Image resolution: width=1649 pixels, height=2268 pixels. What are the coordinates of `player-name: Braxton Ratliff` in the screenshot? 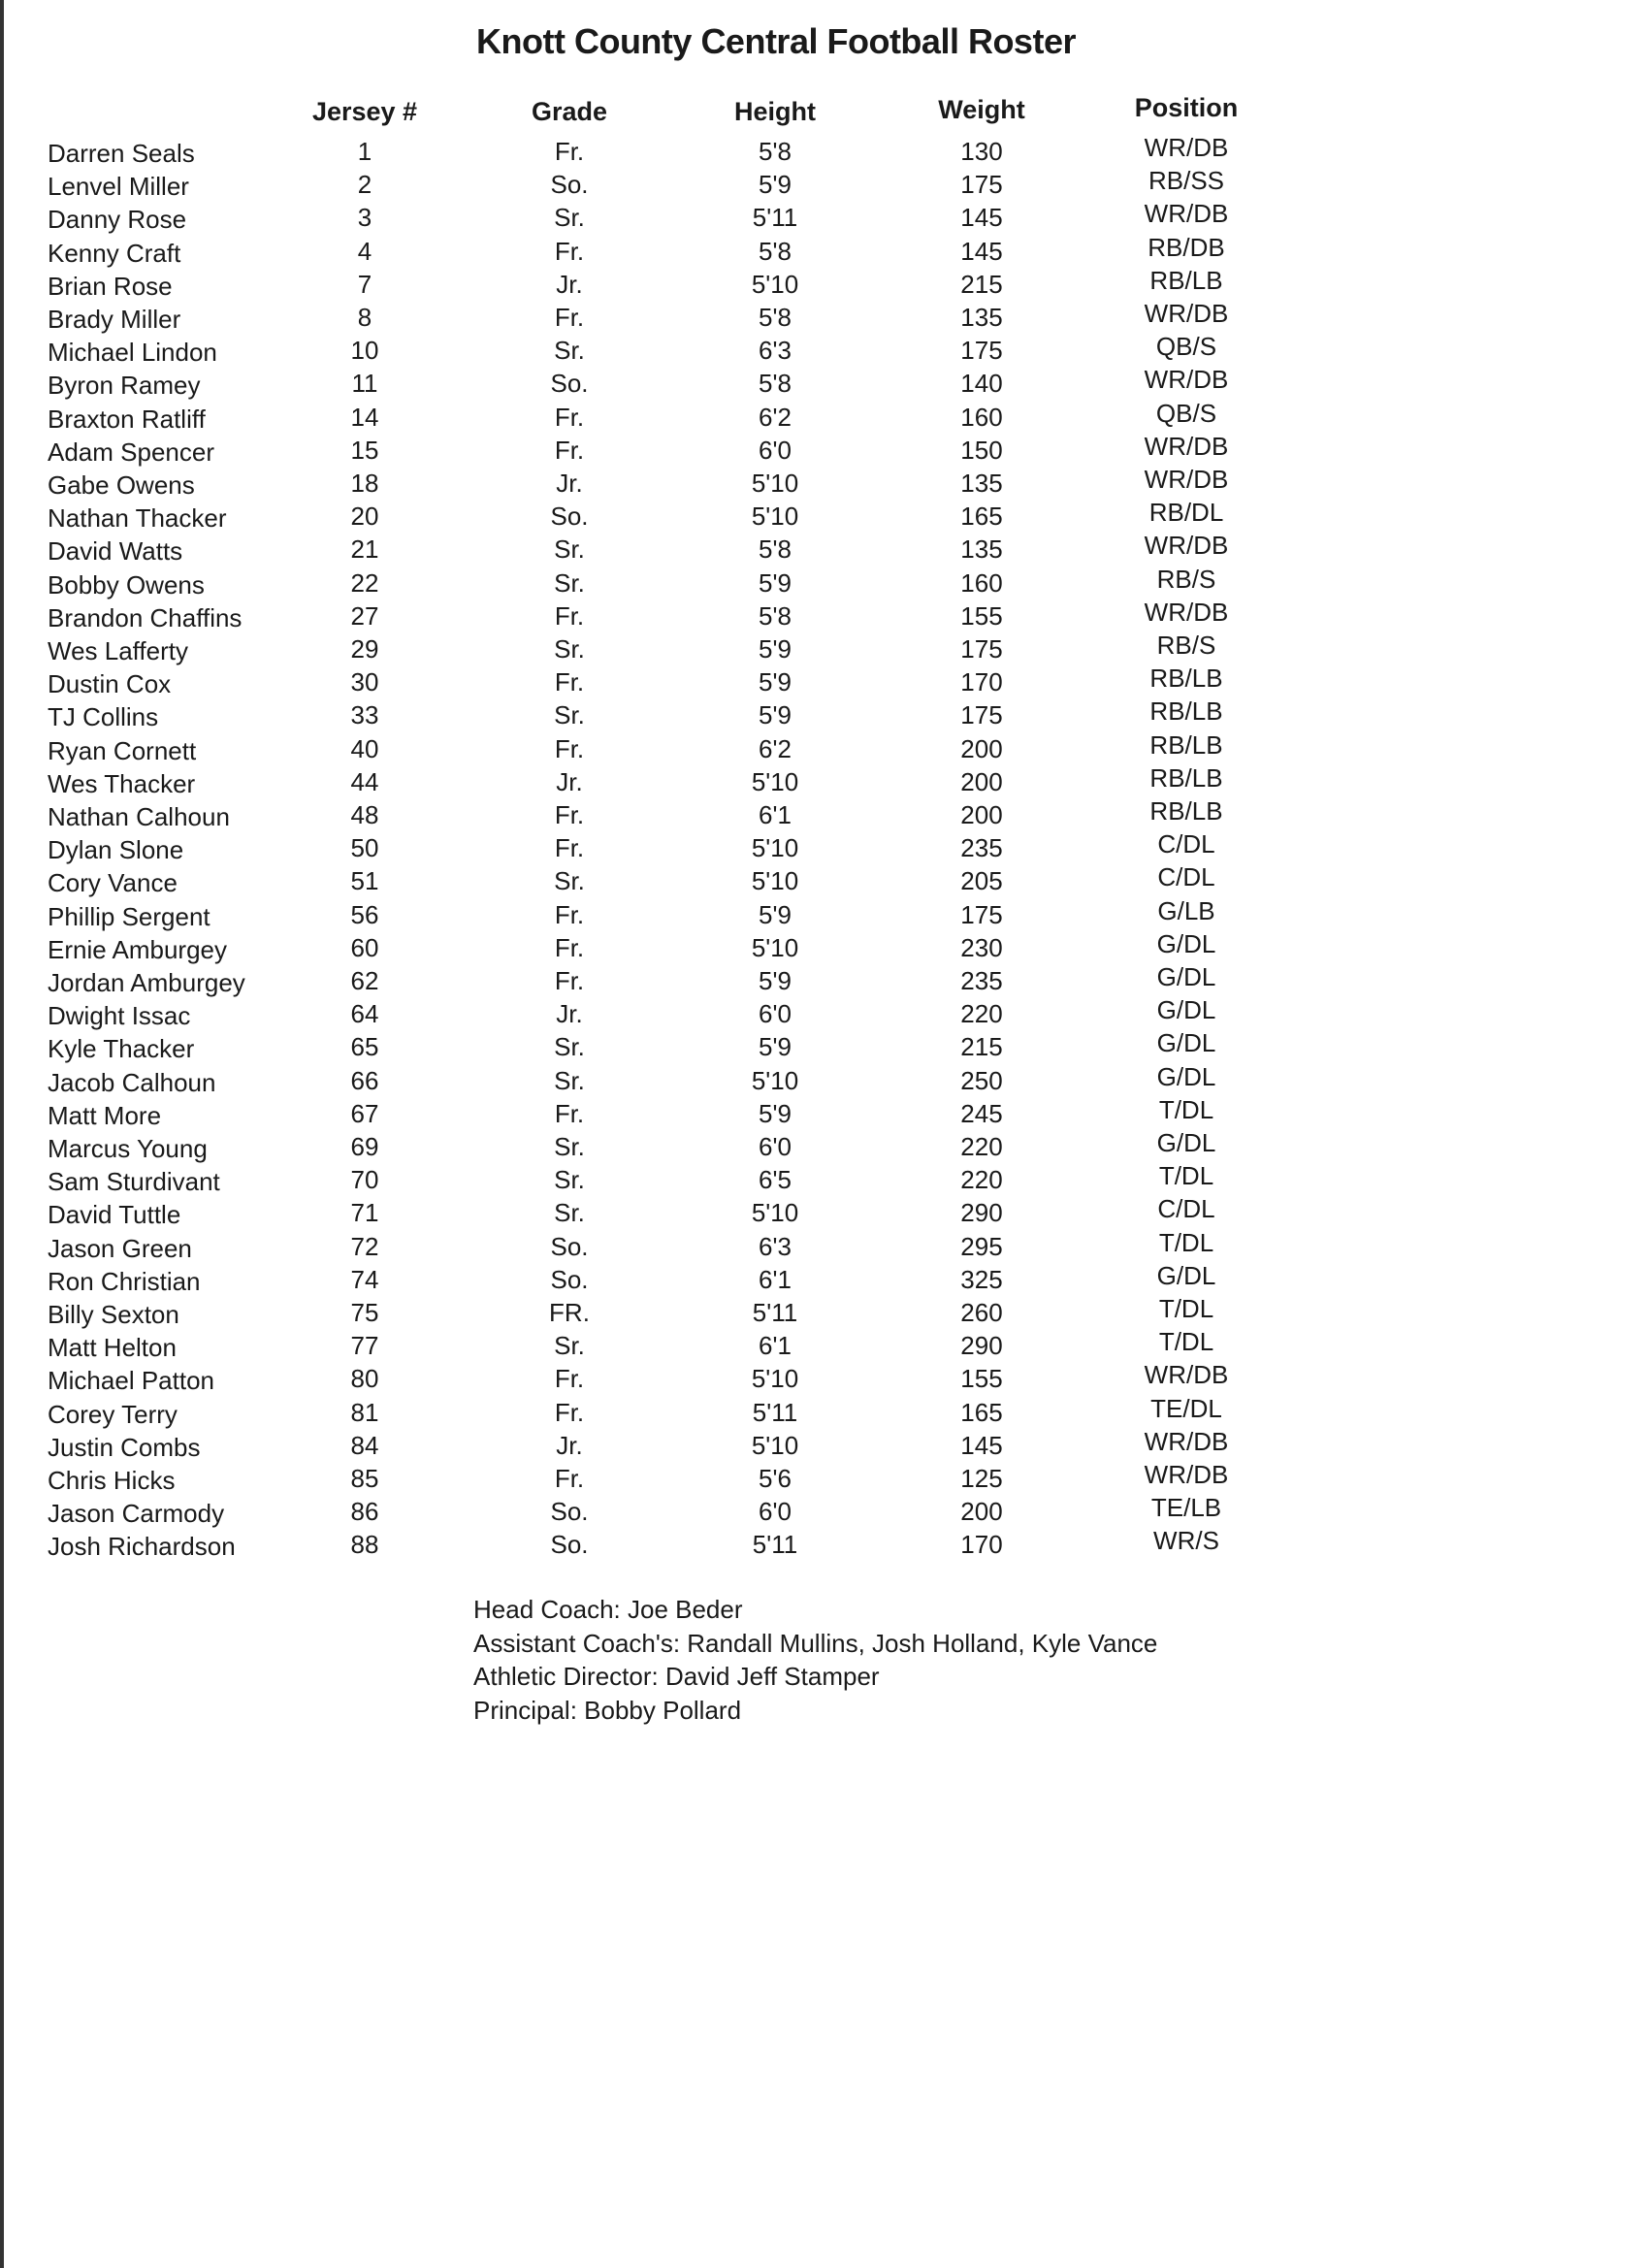 It's located at (127, 419).